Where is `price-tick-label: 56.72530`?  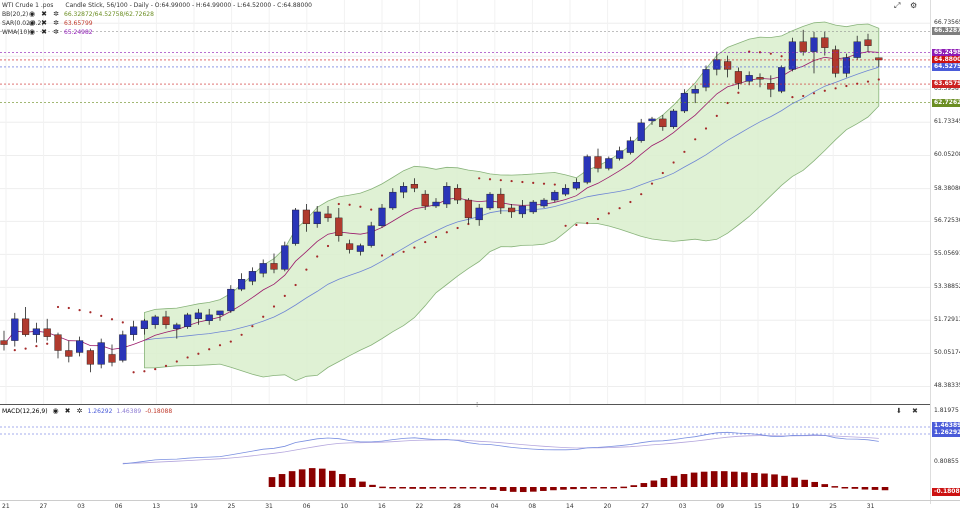 price-tick-label: 56.72530 is located at coordinates (947, 221).